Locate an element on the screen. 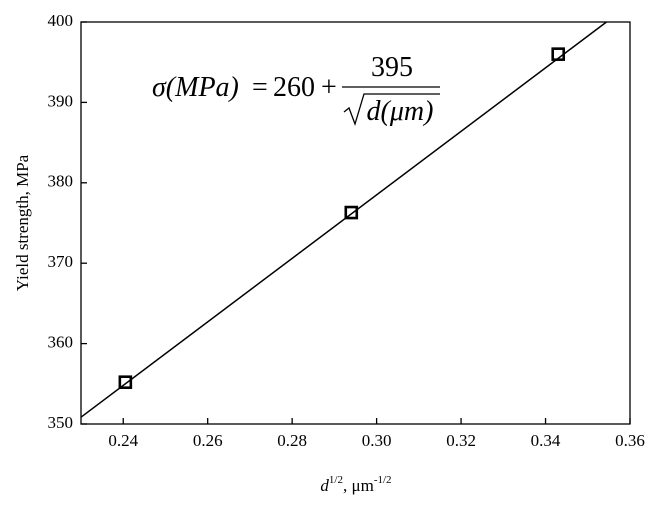  equation-lhs: σ(MPa) is located at coordinates (195, 87).